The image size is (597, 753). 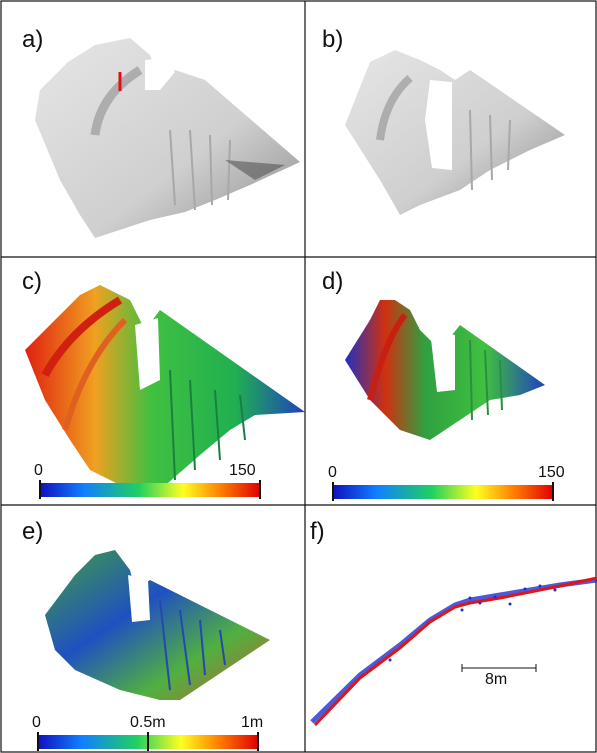 I want to click on panel-label-a: a), so click(x=33, y=39).